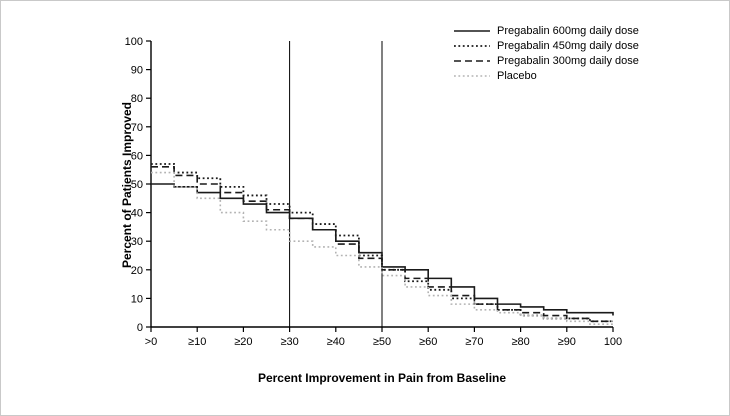  I want to click on x-tick-label: ≥30, so click(289, 342).